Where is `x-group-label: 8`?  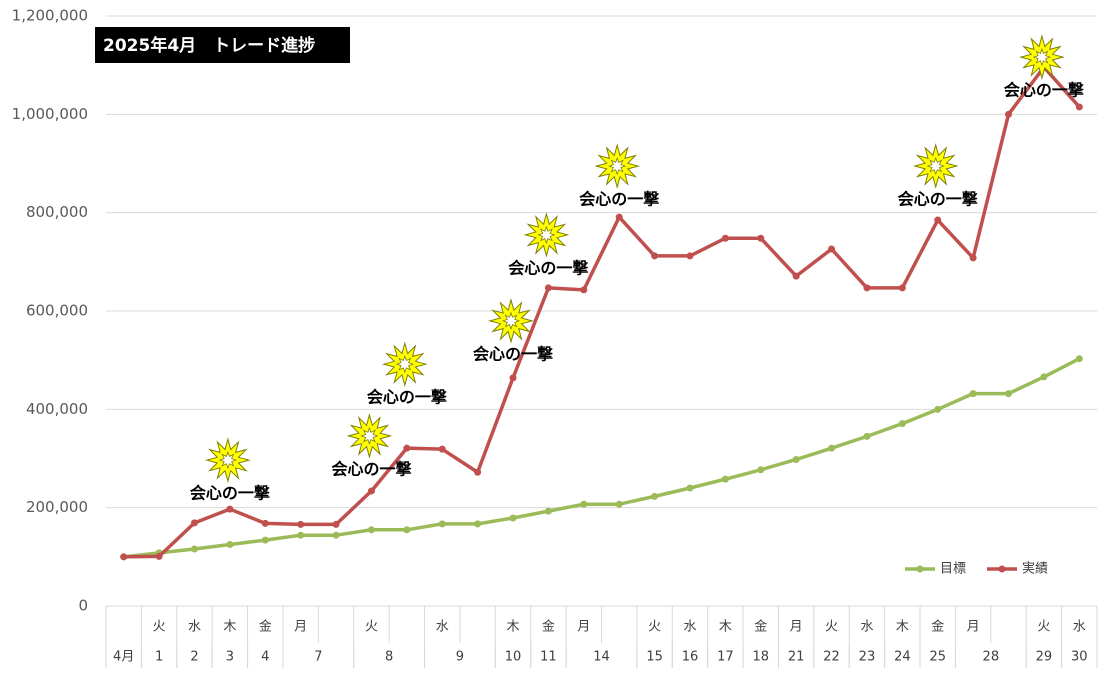 x-group-label: 8 is located at coordinates (389, 657).